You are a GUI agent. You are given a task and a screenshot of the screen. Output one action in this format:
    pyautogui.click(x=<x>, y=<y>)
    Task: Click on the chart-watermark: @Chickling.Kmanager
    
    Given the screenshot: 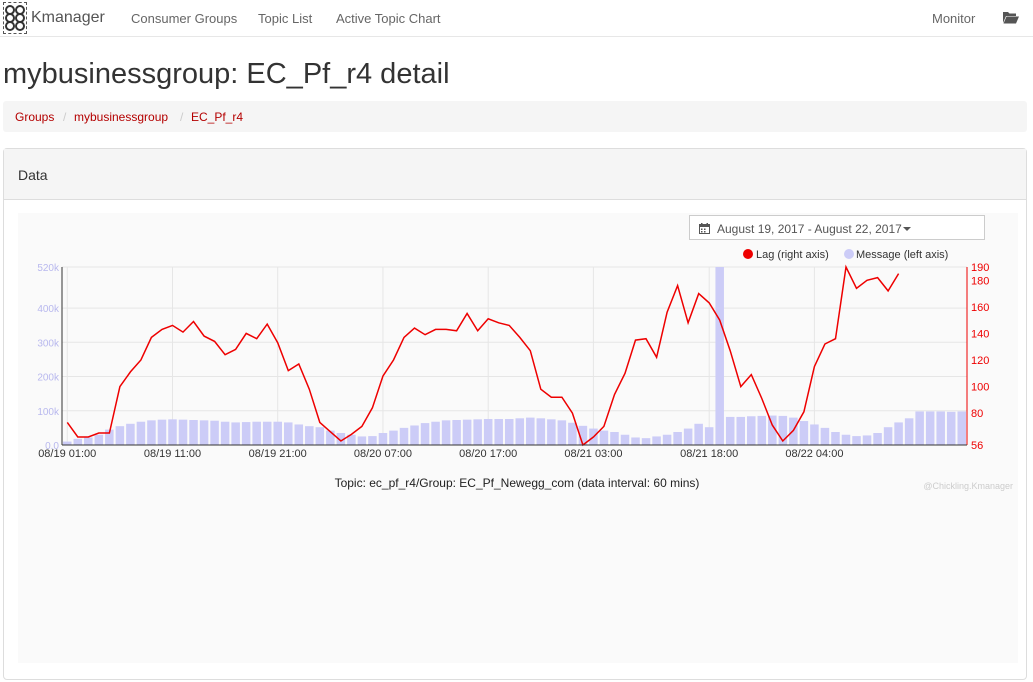 What is the action you would take?
    pyautogui.click(x=968, y=486)
    